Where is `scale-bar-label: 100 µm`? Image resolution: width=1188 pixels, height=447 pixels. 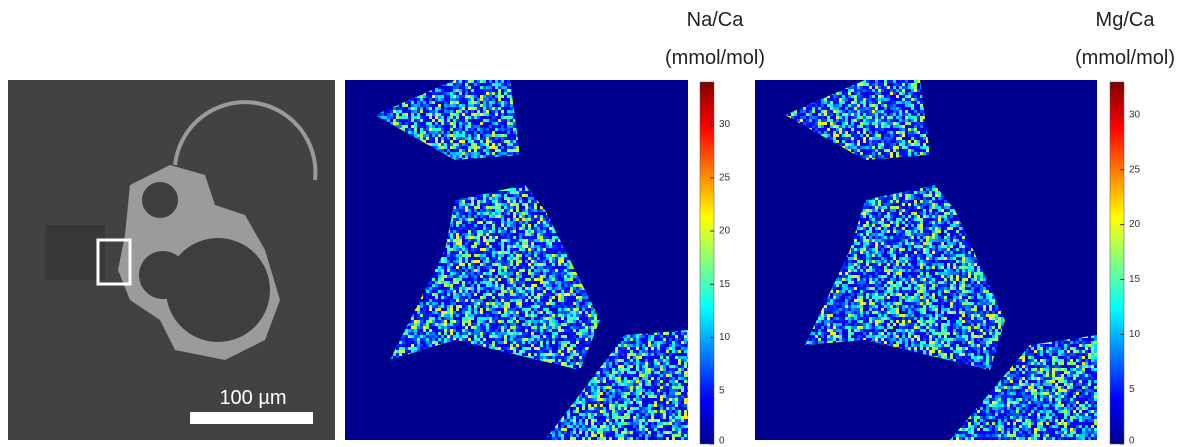
scale-bar-label: 100 µm is located at coordinates (252, 398).